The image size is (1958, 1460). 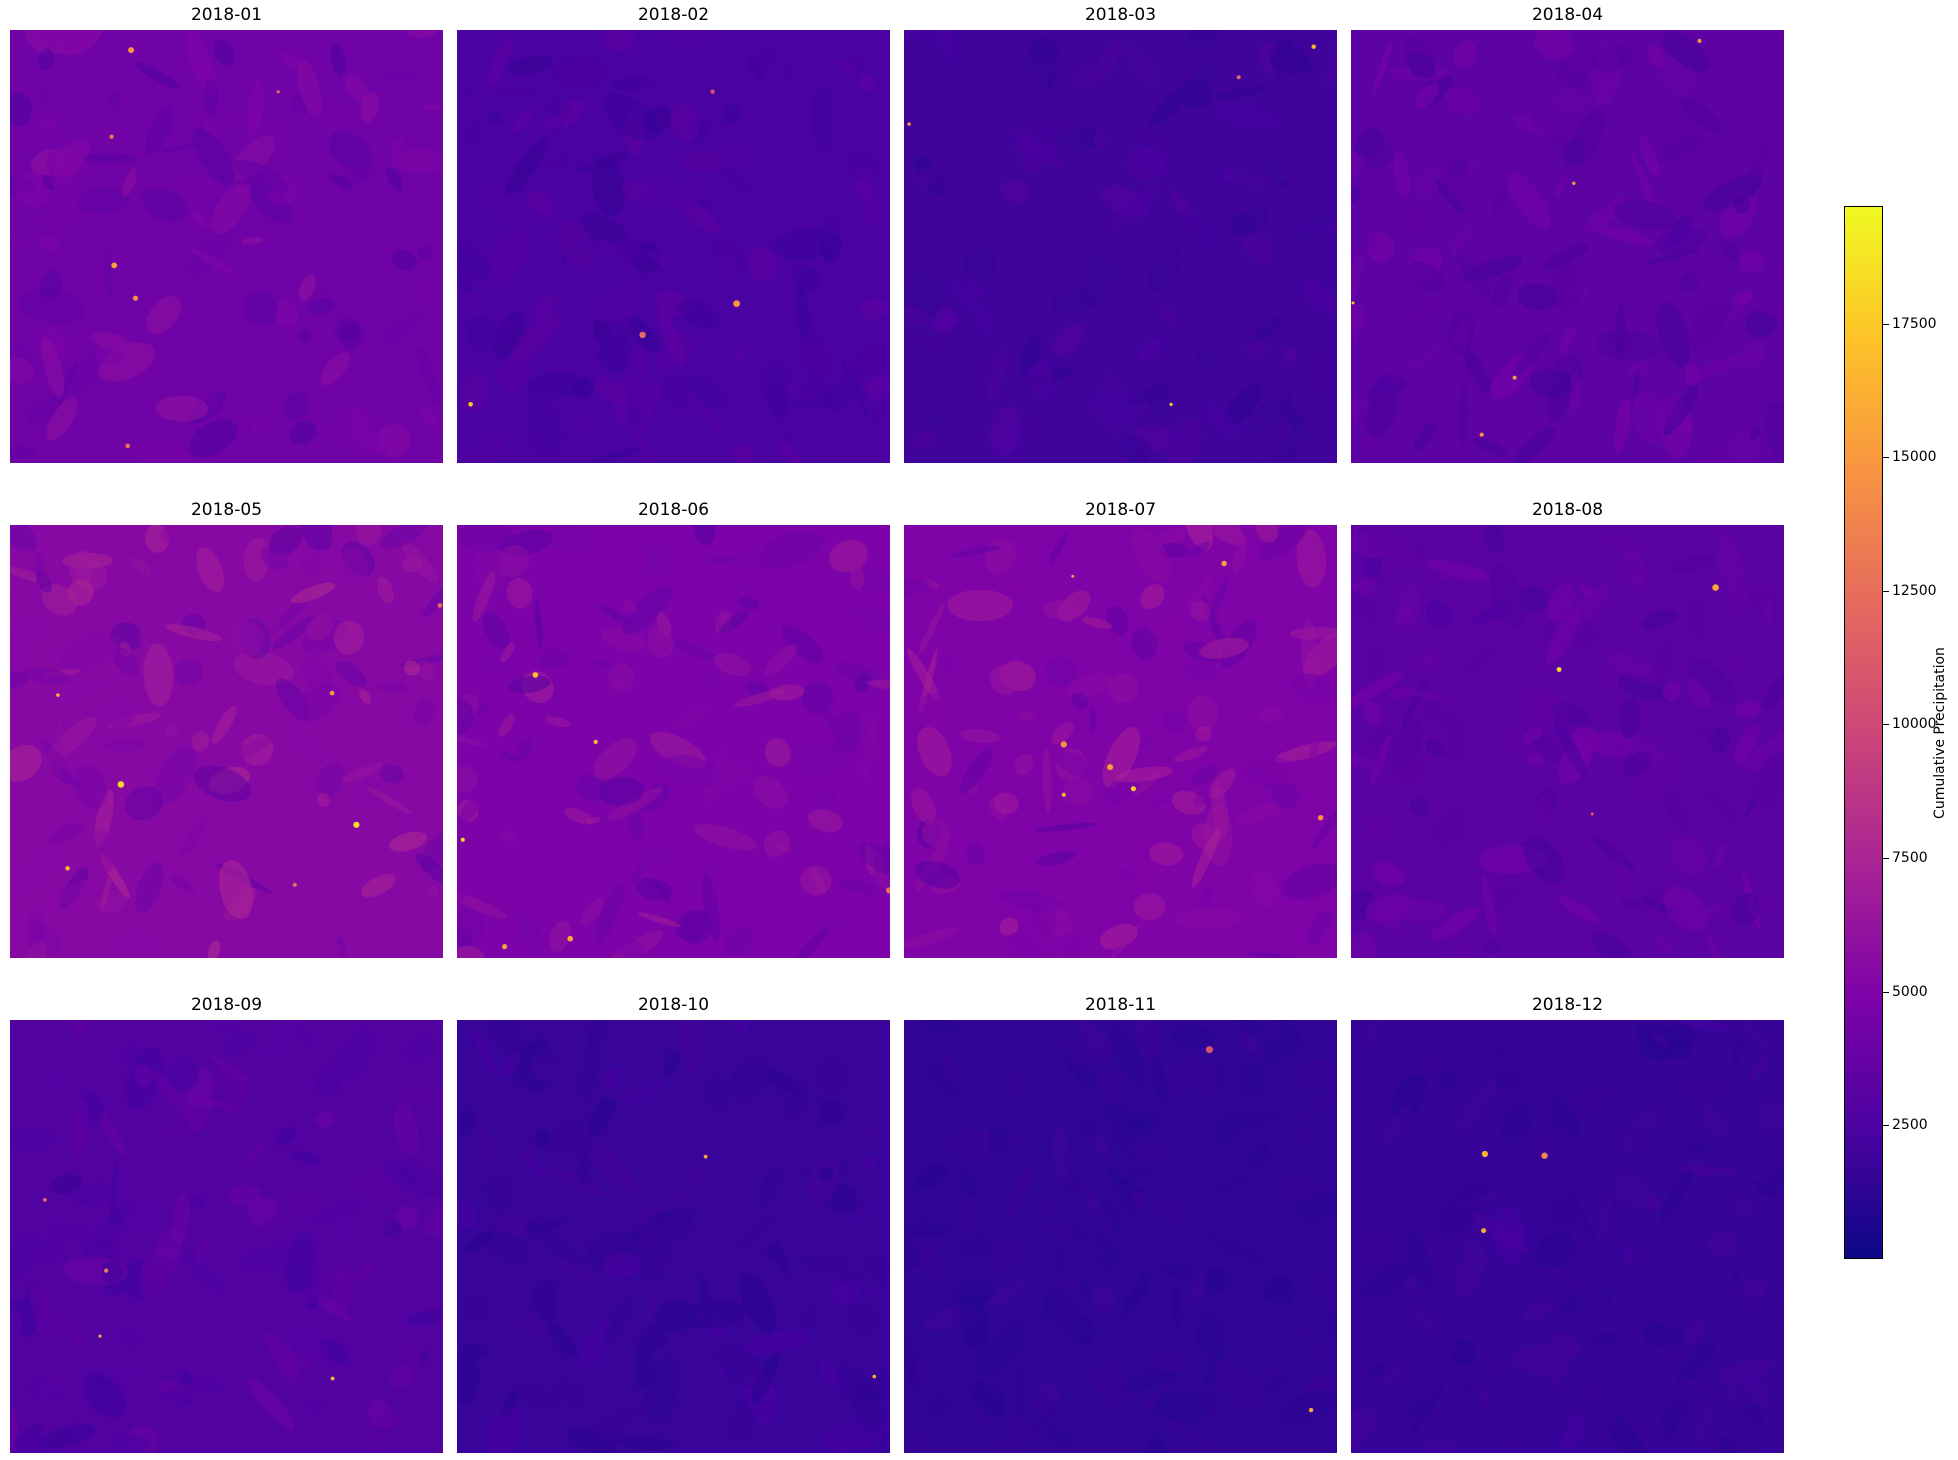 I want to click on colorbar-label: Cumulative Precipitation, so click(x=1940, y=733).